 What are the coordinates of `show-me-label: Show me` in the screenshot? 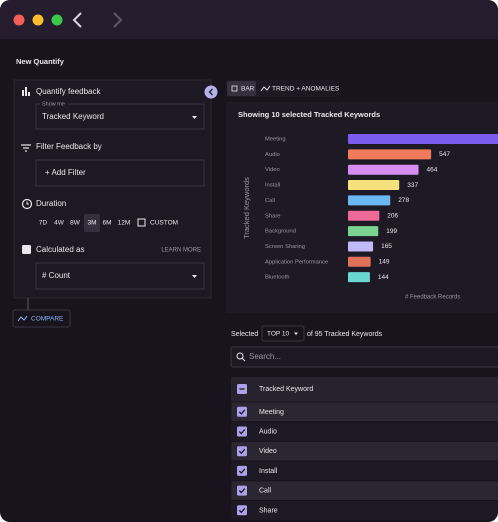 It's located at (53, 104).